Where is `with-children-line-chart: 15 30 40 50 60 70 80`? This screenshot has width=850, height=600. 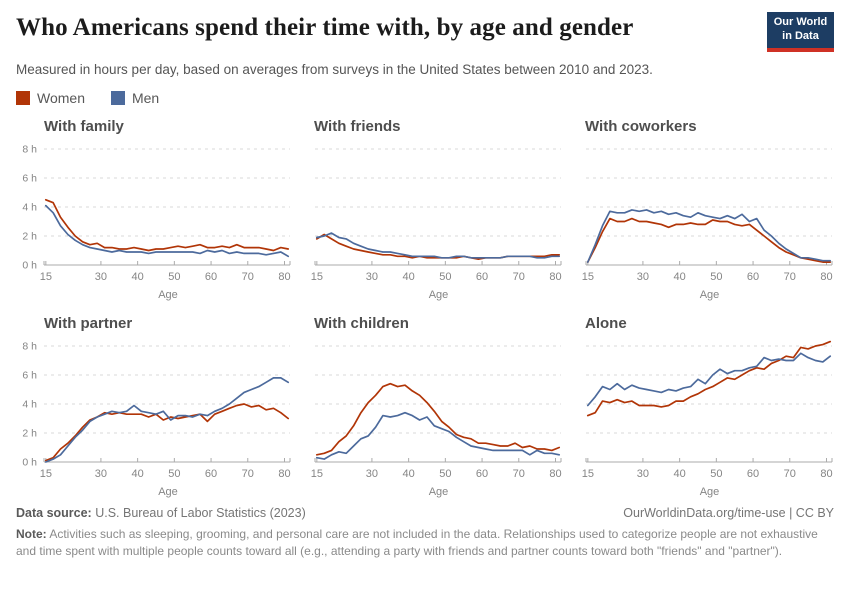 with-children-line-chart: 15 30 40 50 60 70 80 is located at coordinates (436, 412).